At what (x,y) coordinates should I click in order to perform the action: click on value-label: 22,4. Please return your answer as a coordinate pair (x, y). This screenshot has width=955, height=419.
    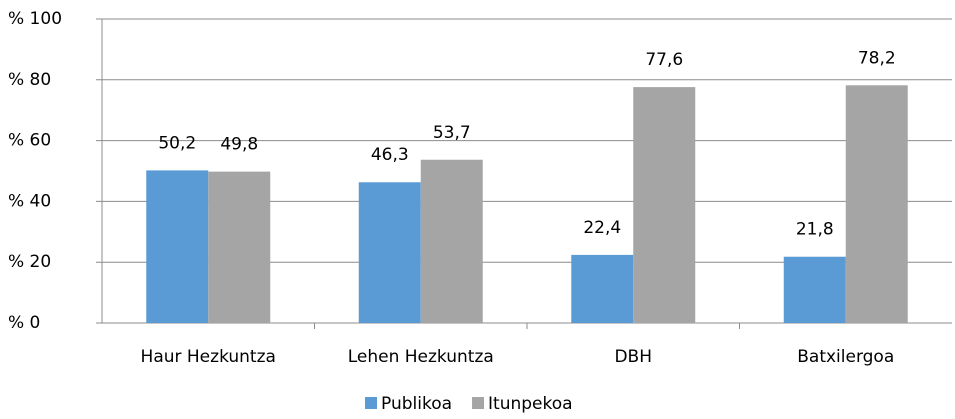
    Looking at the image, I should click on (602, 228).